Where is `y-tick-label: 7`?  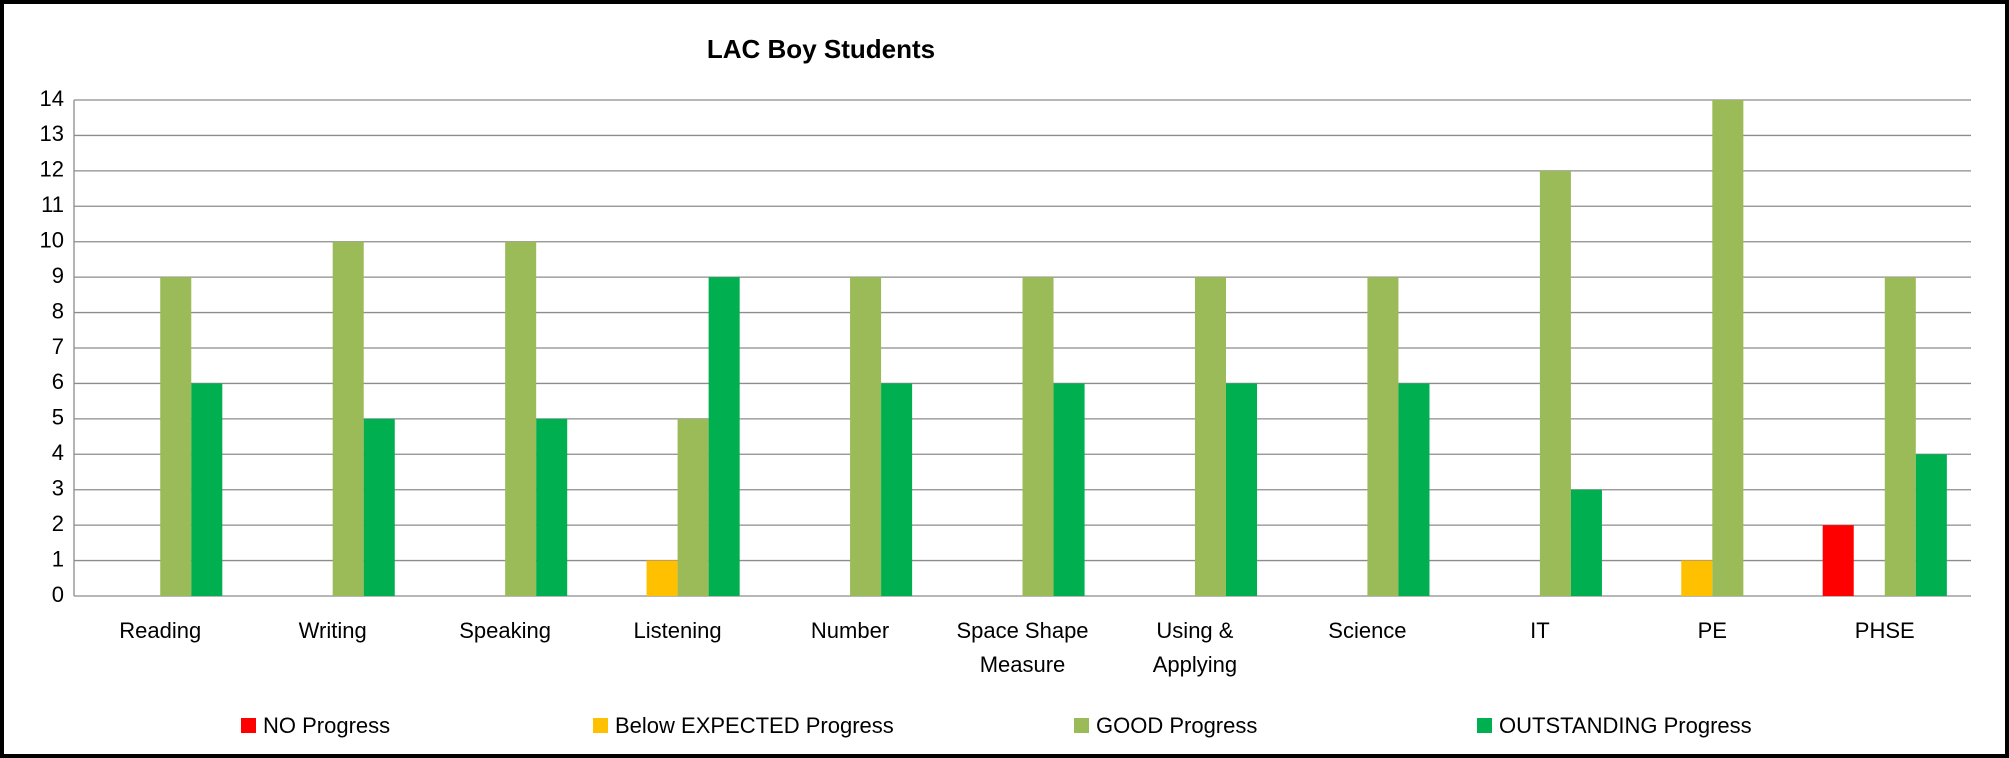 y-tick-label: 7 is located at coordinates (58, 346).